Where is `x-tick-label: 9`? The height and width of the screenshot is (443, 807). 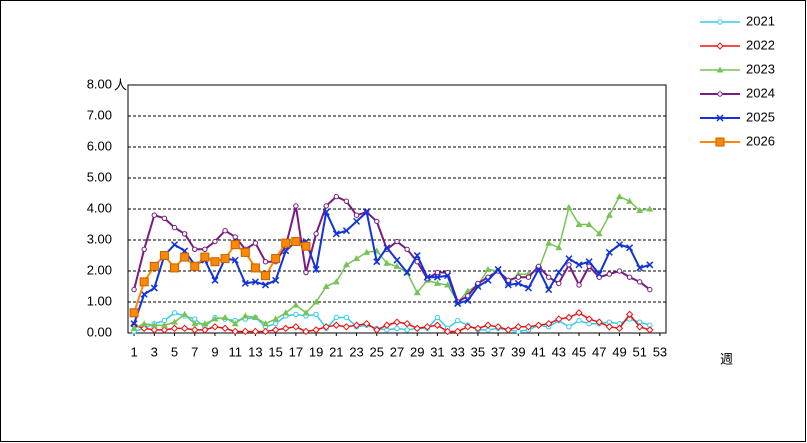 x-tick-label: 9 is located at coordinates (214, 351).